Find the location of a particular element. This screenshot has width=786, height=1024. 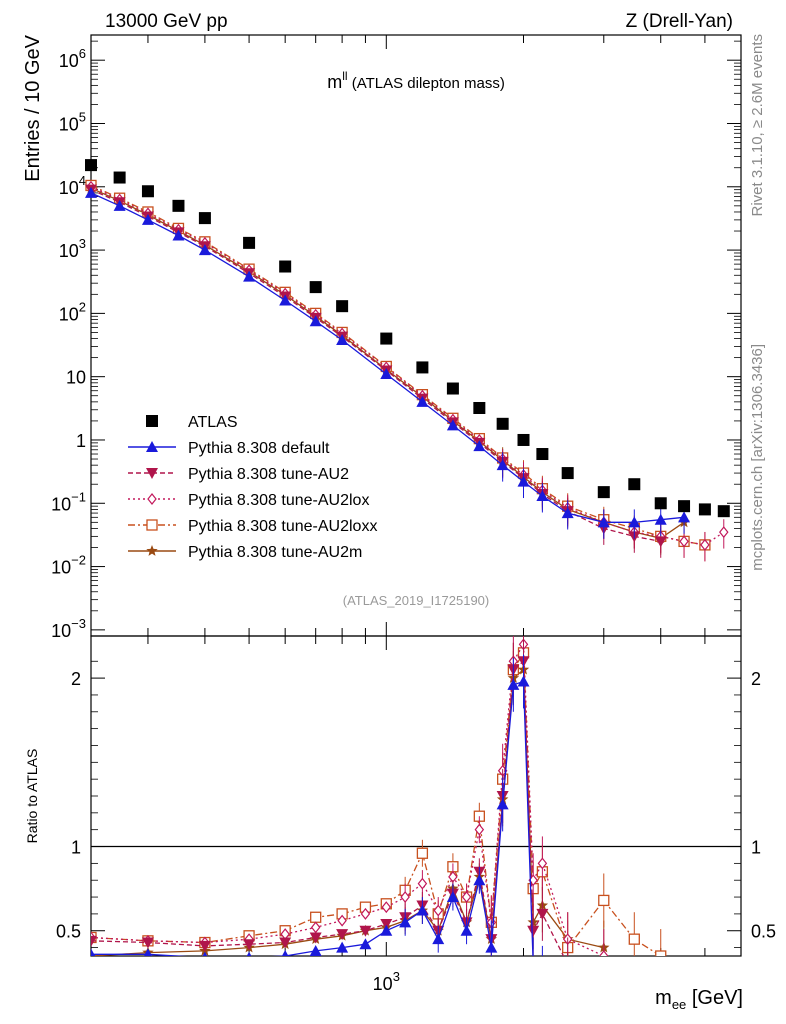

y-tick-label: 10 is located at coordinates (76, 378).